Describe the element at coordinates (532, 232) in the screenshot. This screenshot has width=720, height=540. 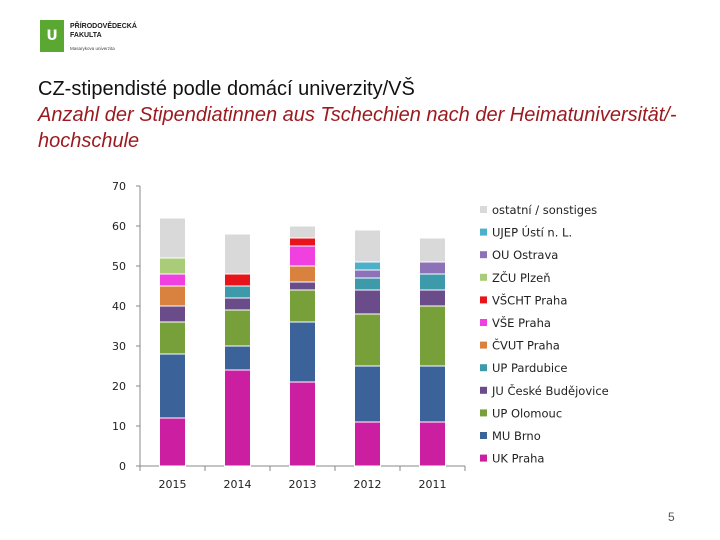
I see `legend-label: UJEP Ústí n. L.` at that location.